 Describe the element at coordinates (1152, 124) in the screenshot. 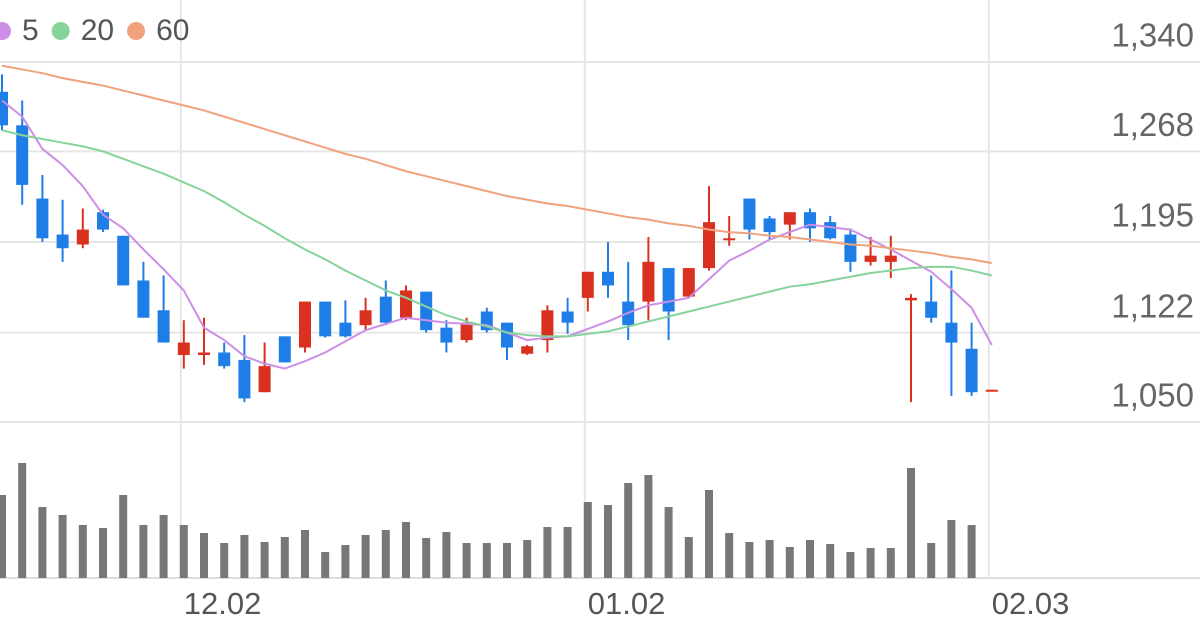

I see `y-tick-label: 1,268` at that location.